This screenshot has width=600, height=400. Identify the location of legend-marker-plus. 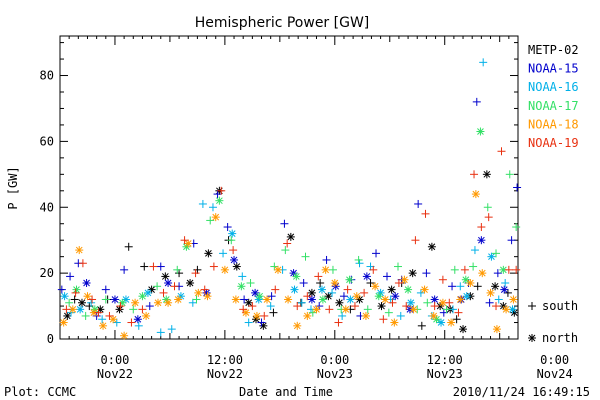
(532, 306).